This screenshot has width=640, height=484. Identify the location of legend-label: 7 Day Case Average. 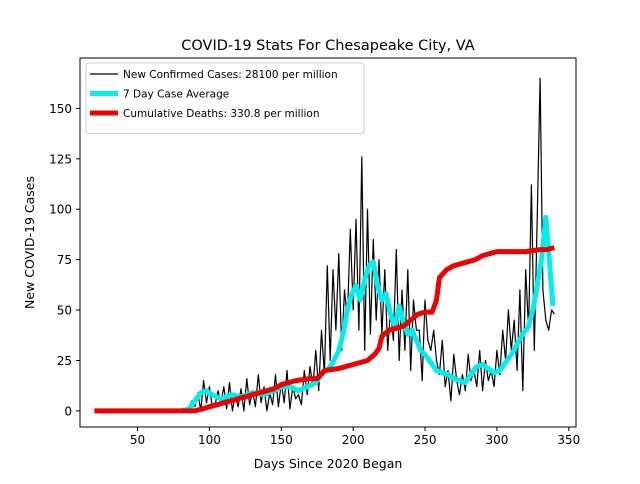
(176, 95).